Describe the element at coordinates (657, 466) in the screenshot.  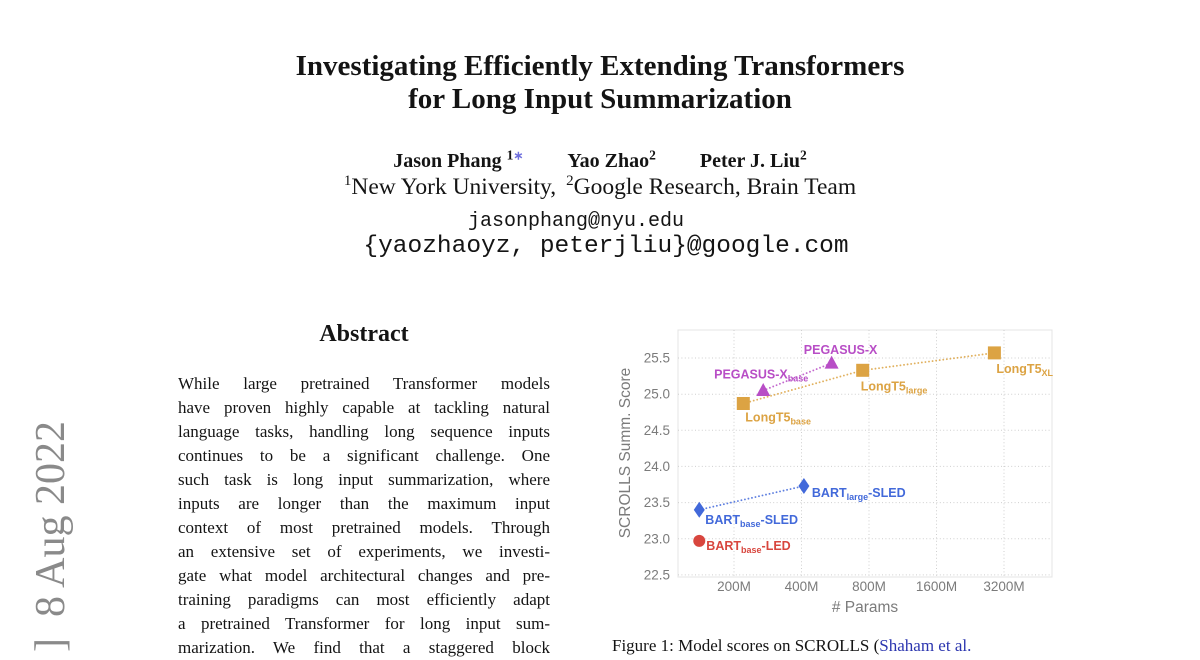
I see `y-tick-label: 24.0` at that location.